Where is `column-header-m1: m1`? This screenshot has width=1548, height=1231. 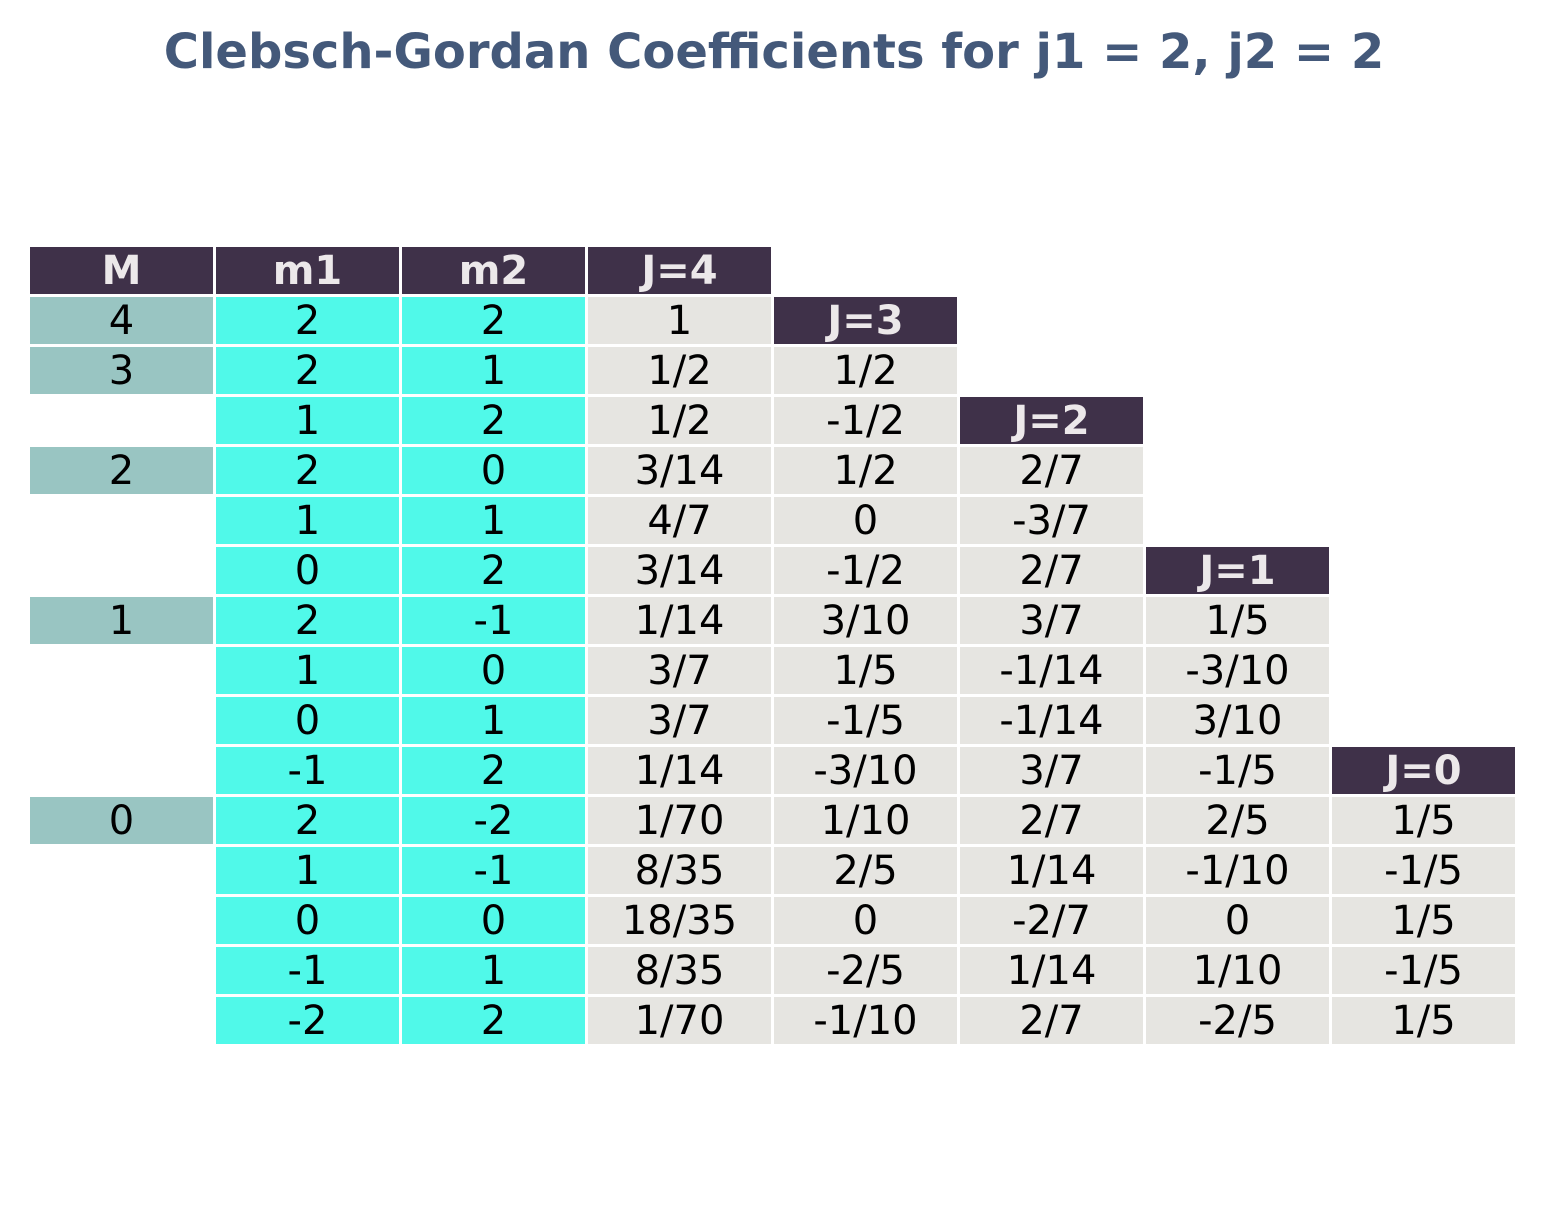
column-header-m1: m1 is located at coordinates (307, 270).